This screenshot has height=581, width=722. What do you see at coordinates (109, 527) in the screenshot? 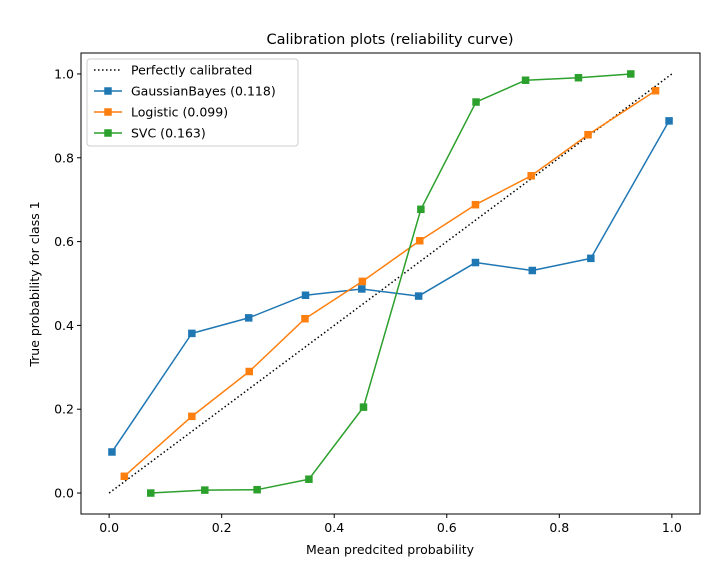
I see `x-tick-label: 0.0` at bounding box center [109, 527].